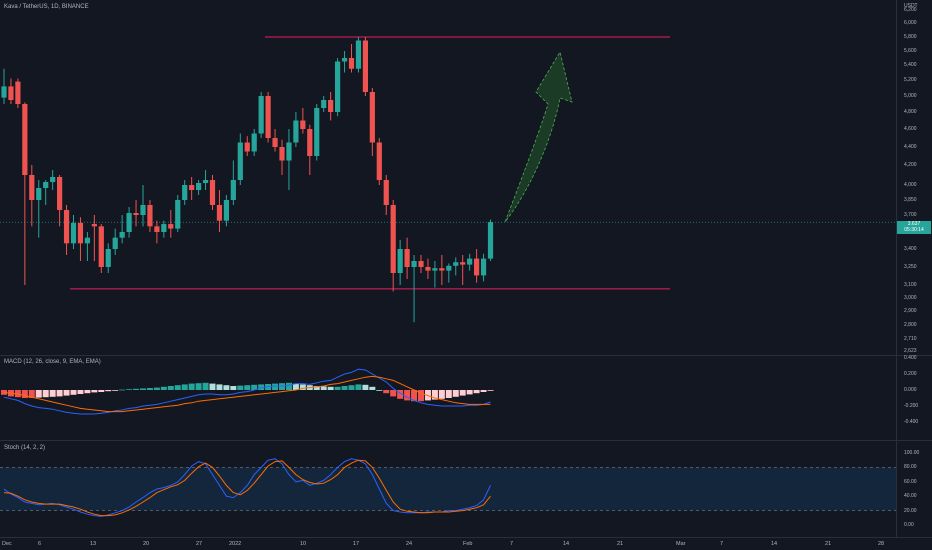 The image size is (932, 550). Describe the element at coordinates (910, 311) in the screenshot. I see `price-tick-label: 2,900` at that location.